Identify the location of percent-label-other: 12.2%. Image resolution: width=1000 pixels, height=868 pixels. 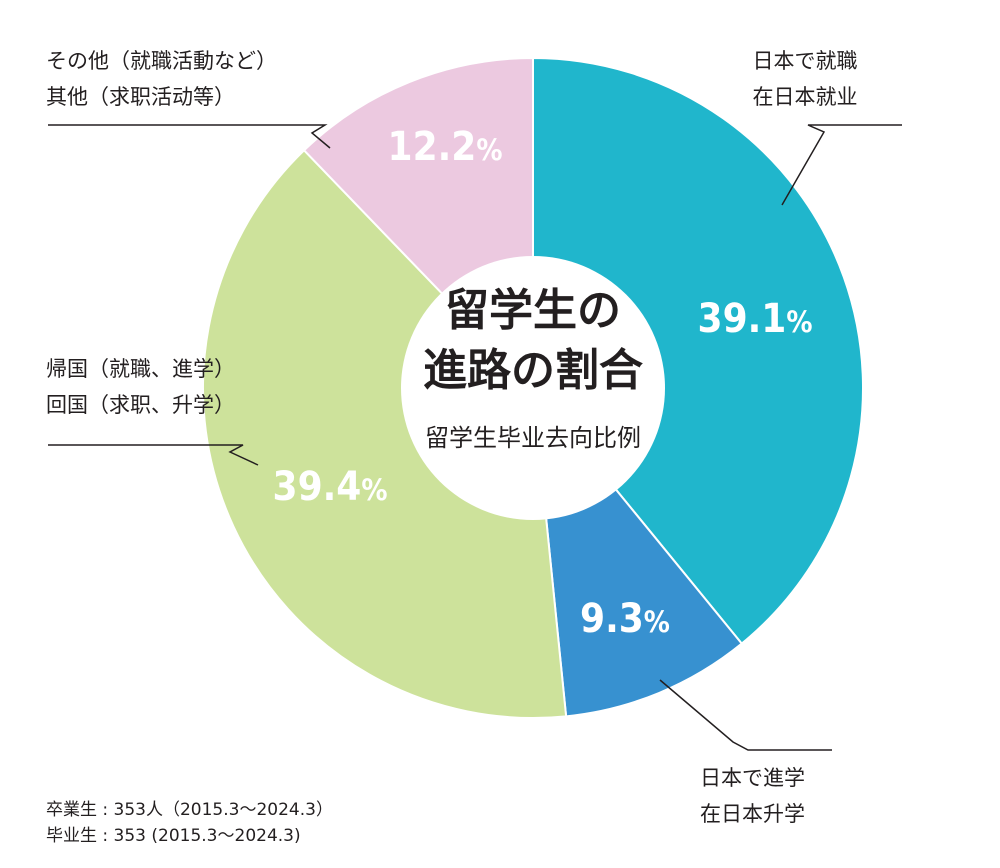
(445, 147).